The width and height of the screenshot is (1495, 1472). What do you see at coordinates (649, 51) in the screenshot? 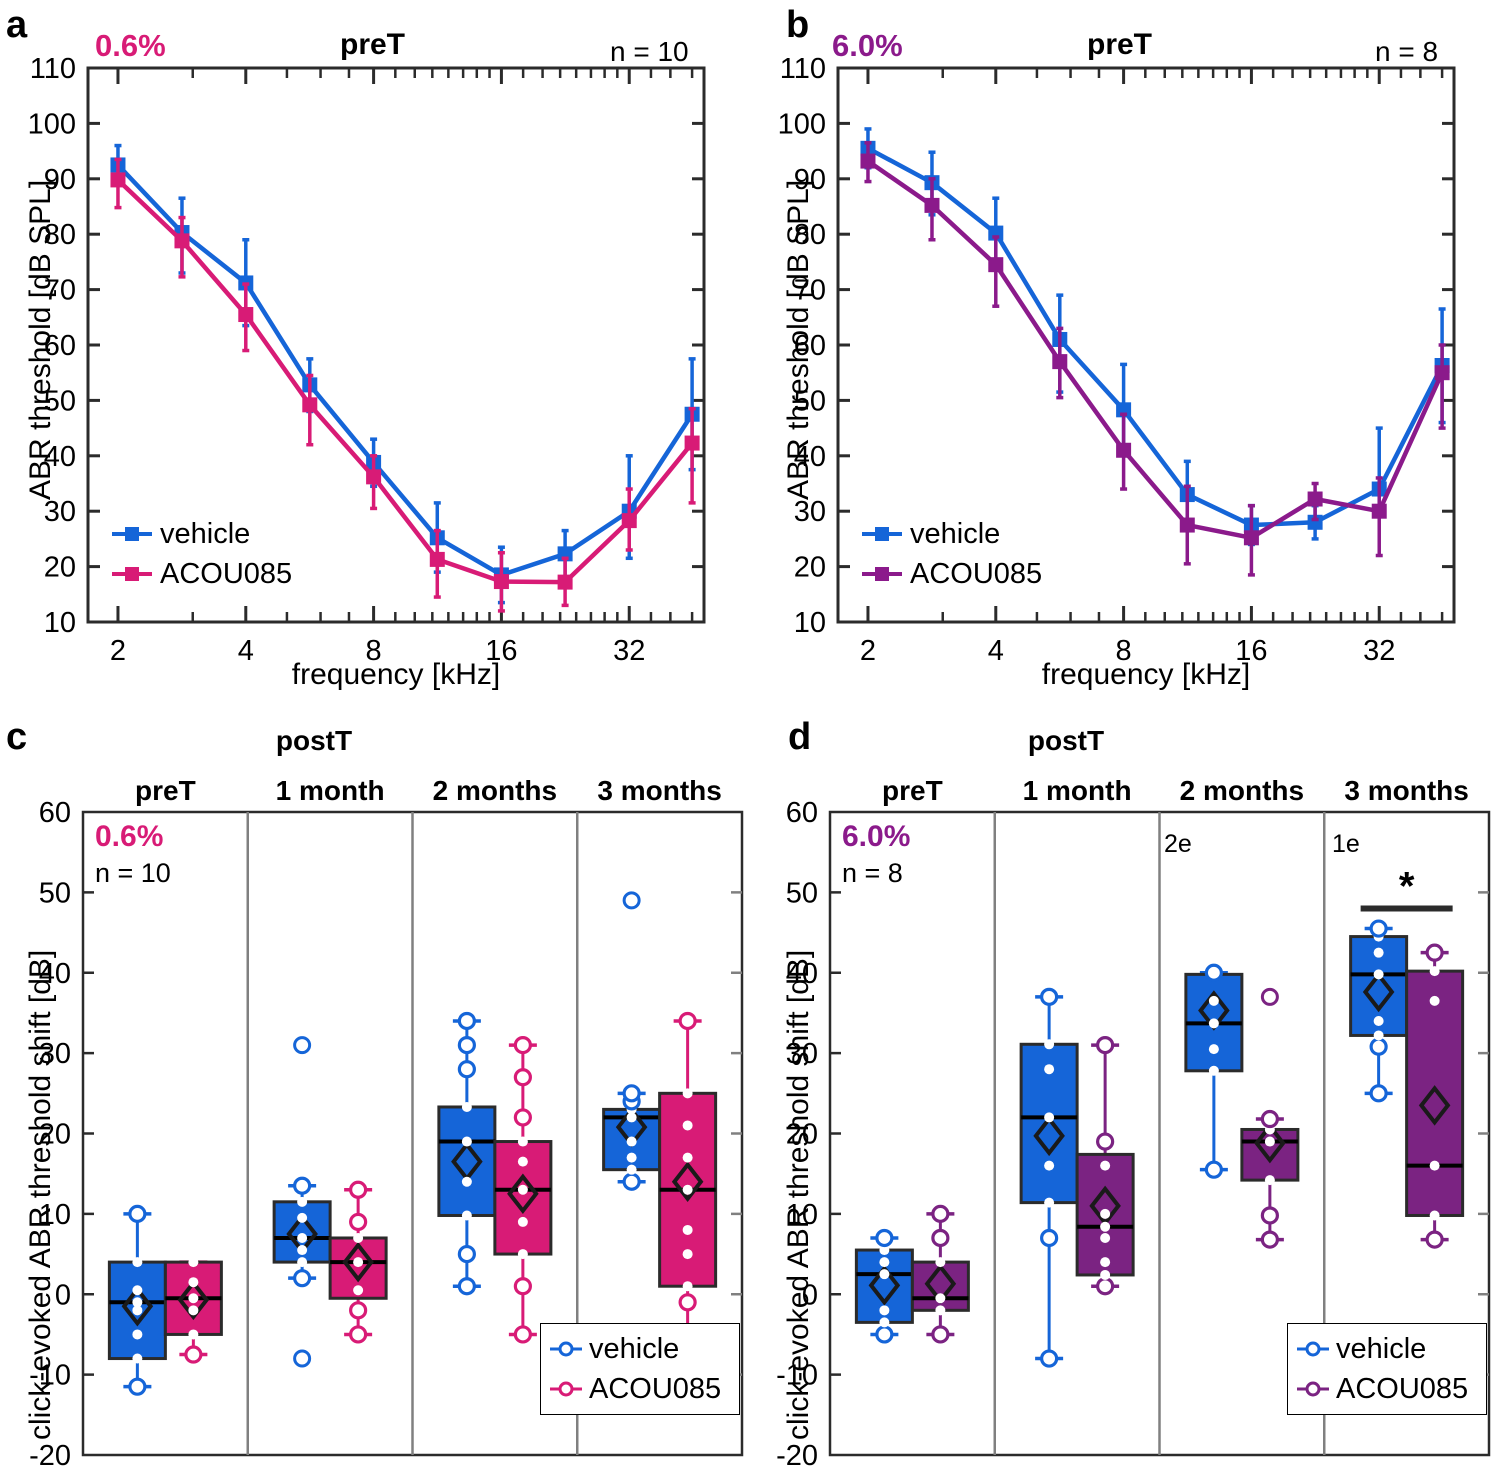
I see `panel-a-n-label: n = 10` at bounding box center [649, 51].